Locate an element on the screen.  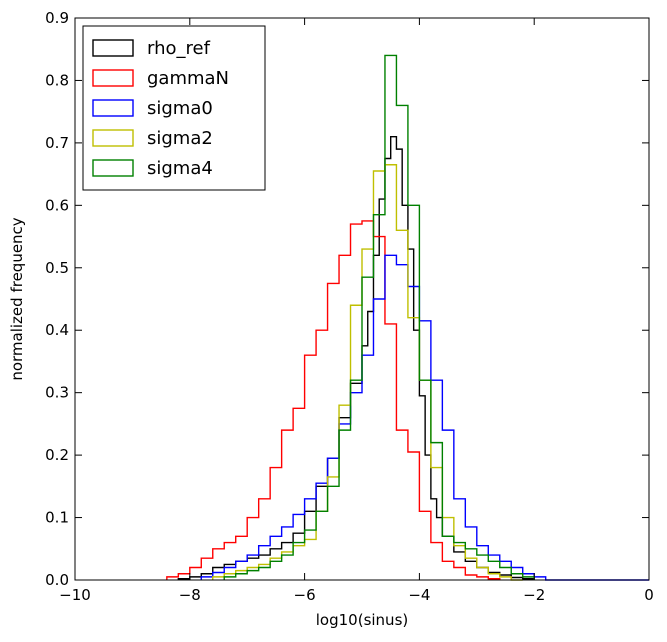
y-tick-label: 0.3 is located at coordinates (57, 393).